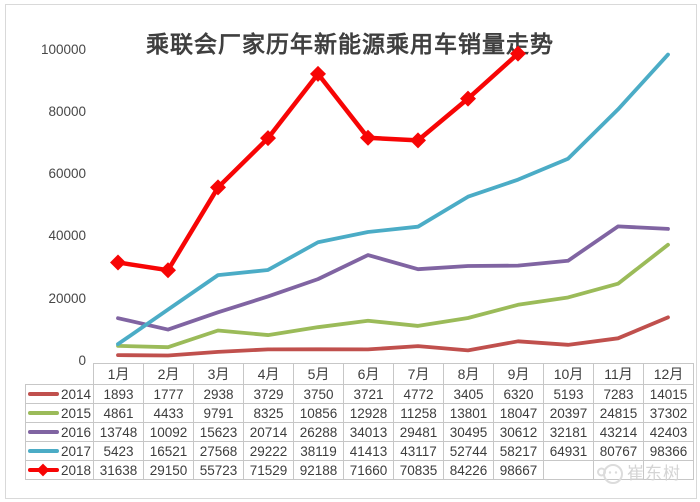 The height and width of the screenshot is (502, 700). I want to click on value-cell: 1893, so click(118, 394).